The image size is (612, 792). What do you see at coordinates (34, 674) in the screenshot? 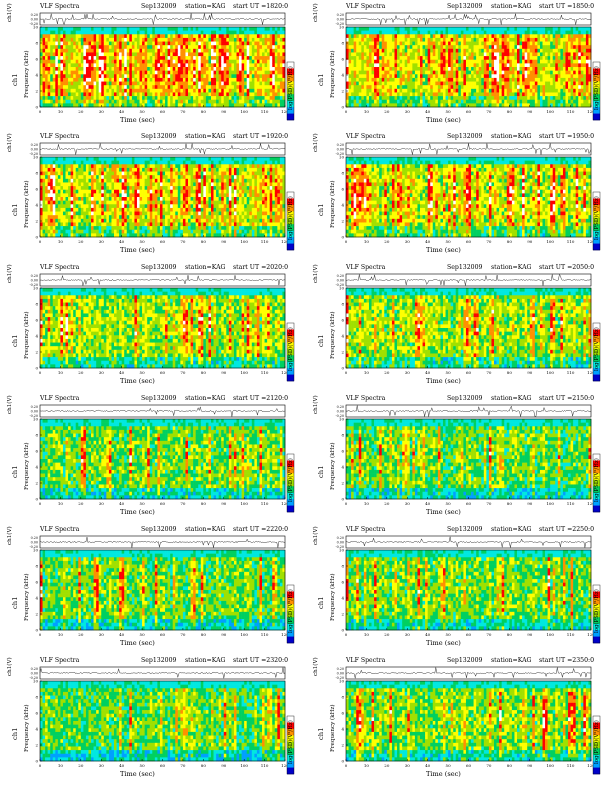
I see `ts-tick-label: 0.00` at bounding box center [34, 674].